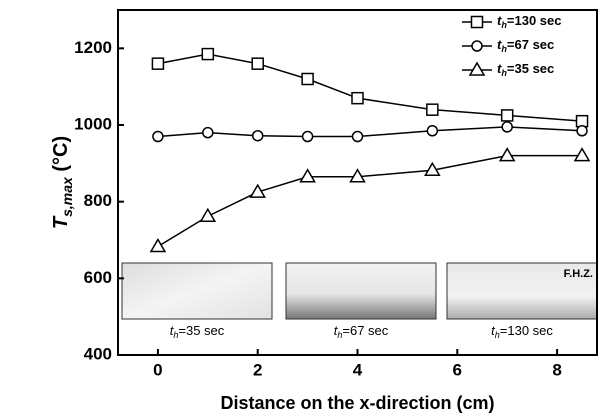  I want to click on y-tick-label: 400, so click(98, 353).